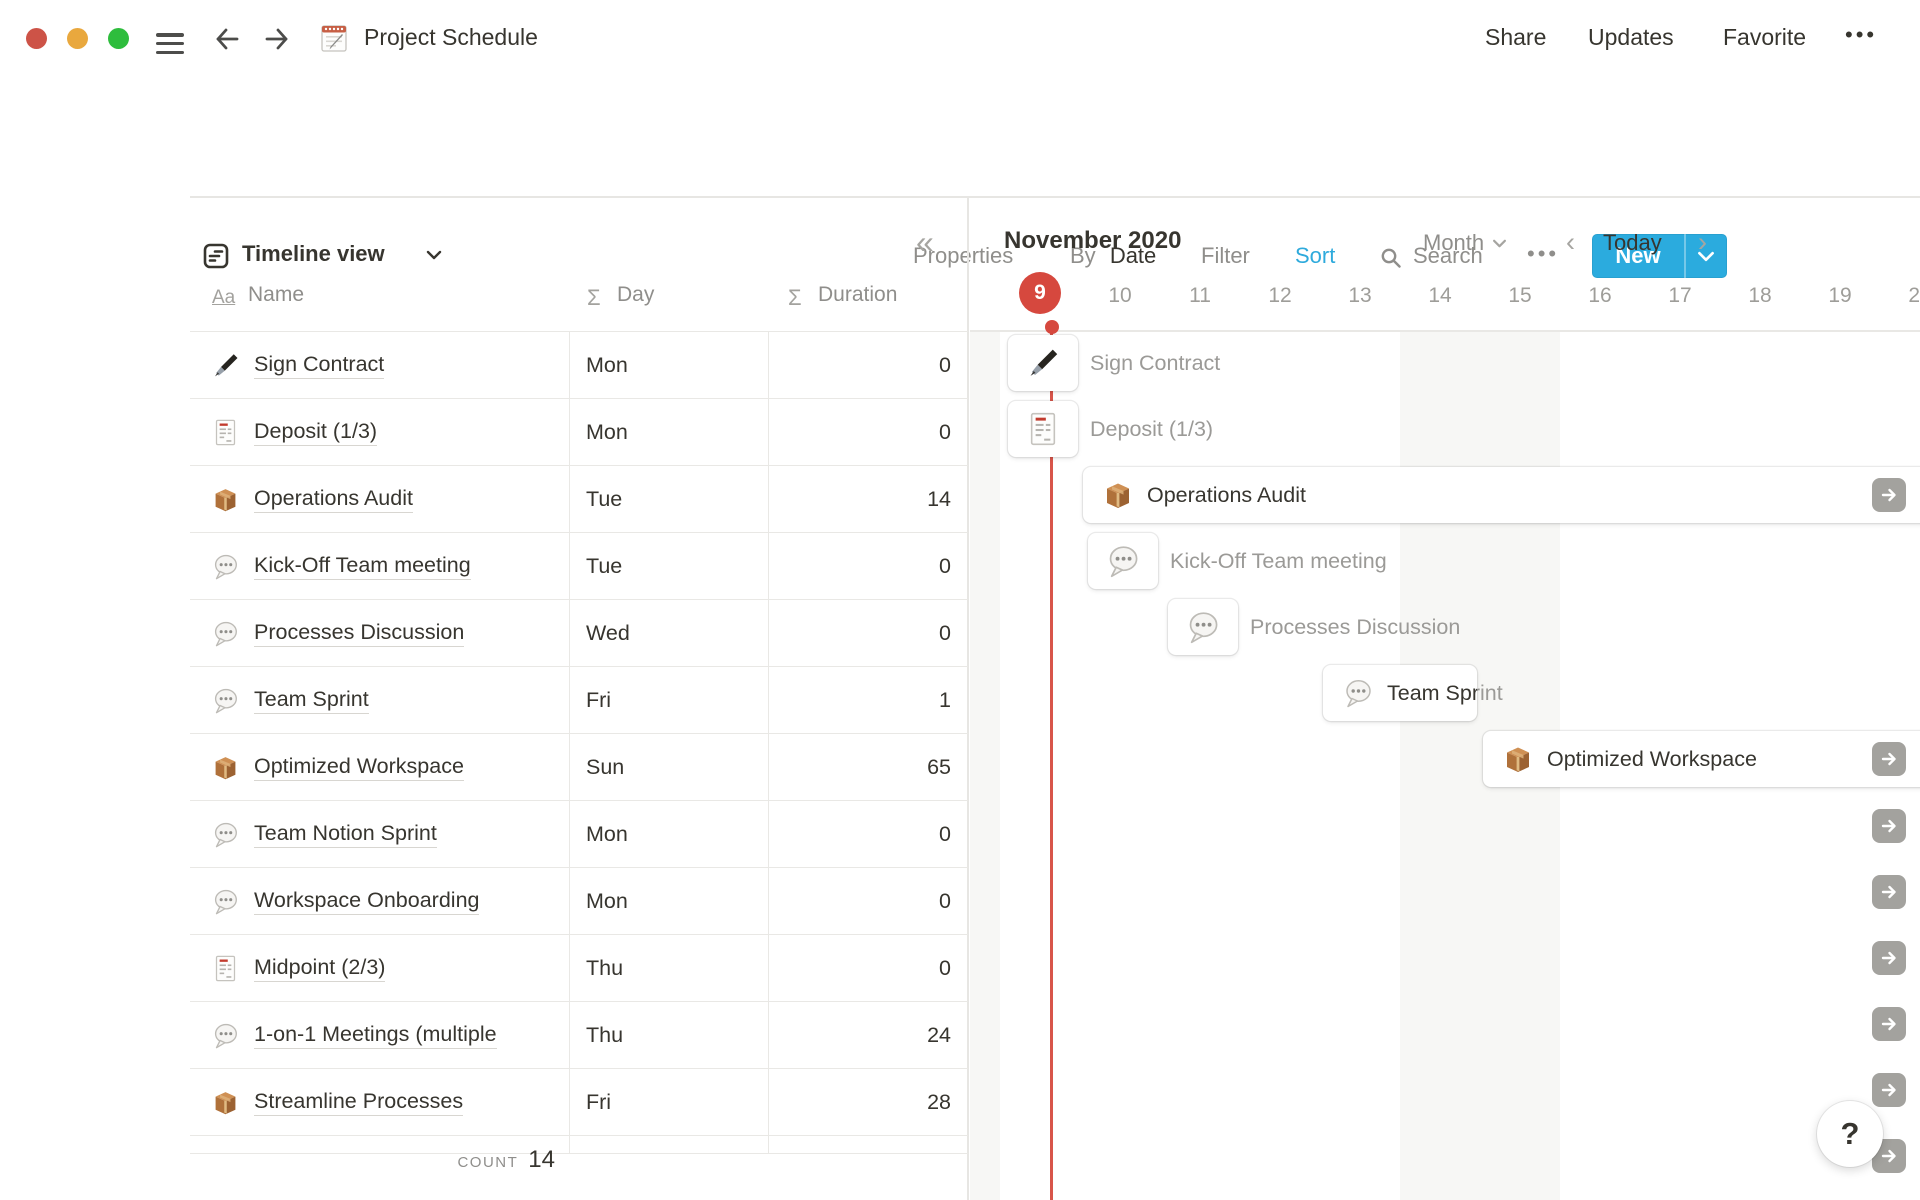 The height and width of the screenshot is (1200, 1920). What do you see at coordinates (1570, 242) in the screenshot?
I see `timeline-prev-icon: ‹` at bounding box center [1570, 242].